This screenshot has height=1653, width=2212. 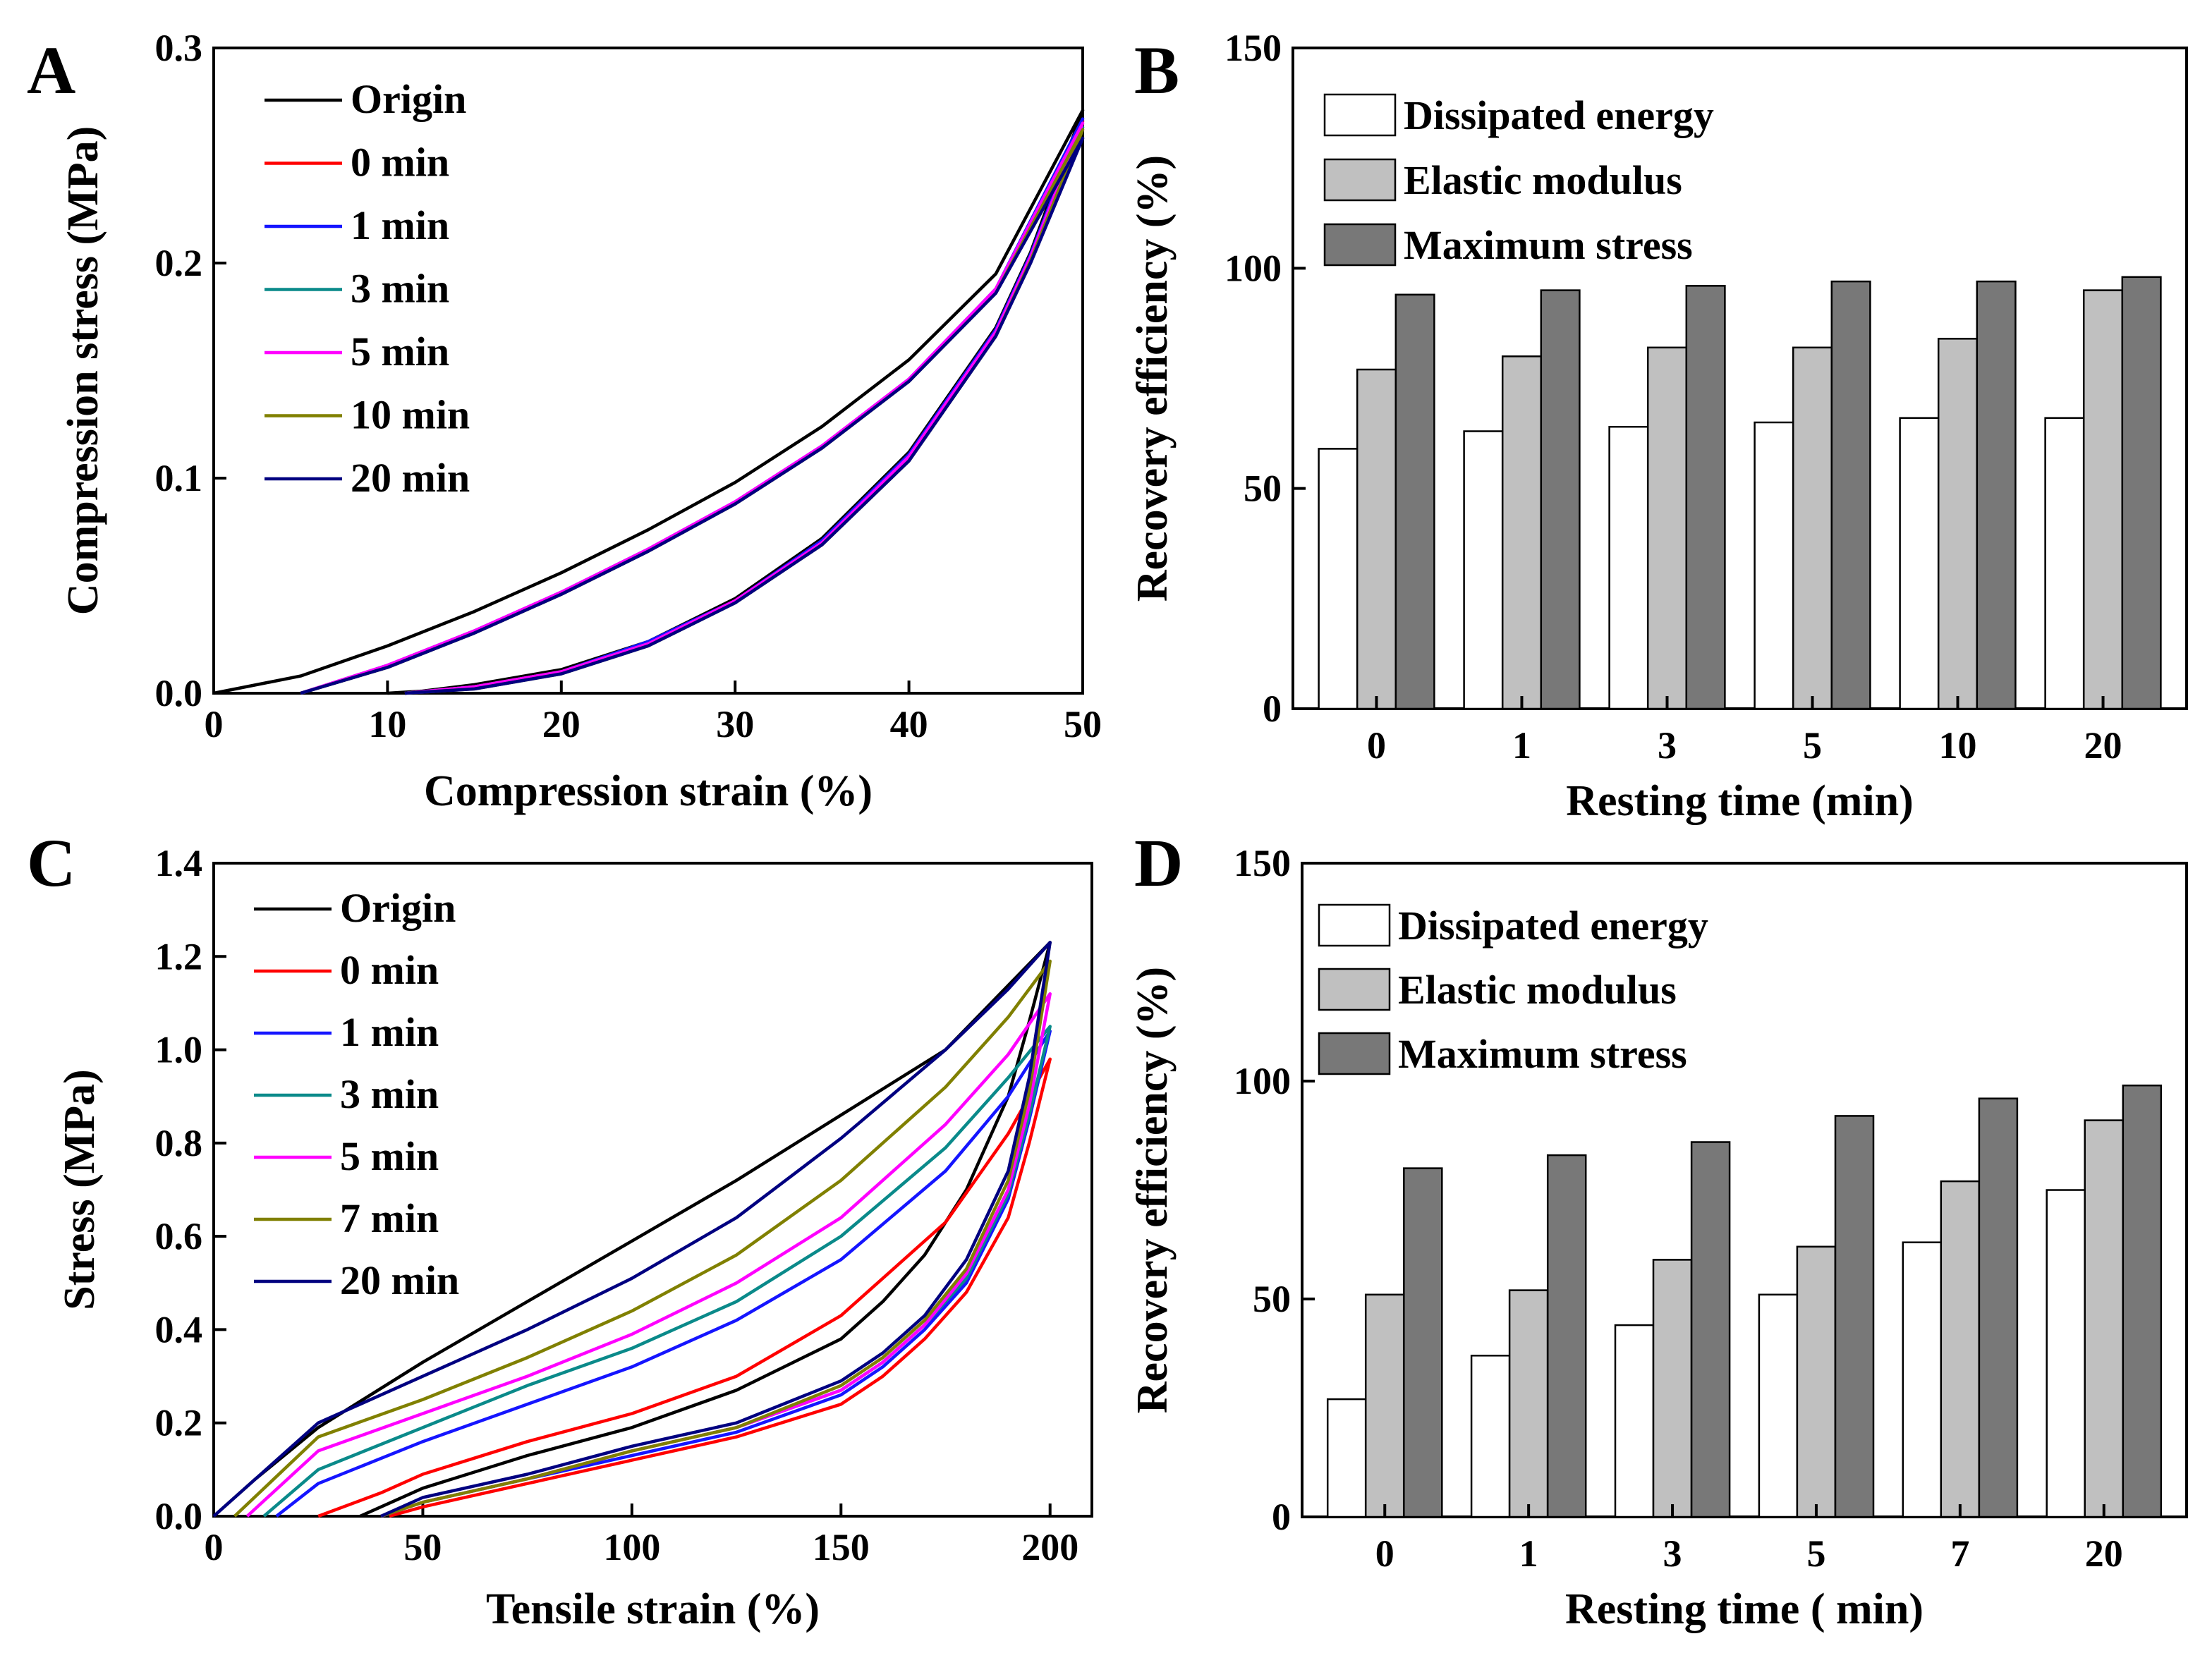 I want to click on series-0-min-curve, so click(x=684, y=1287).